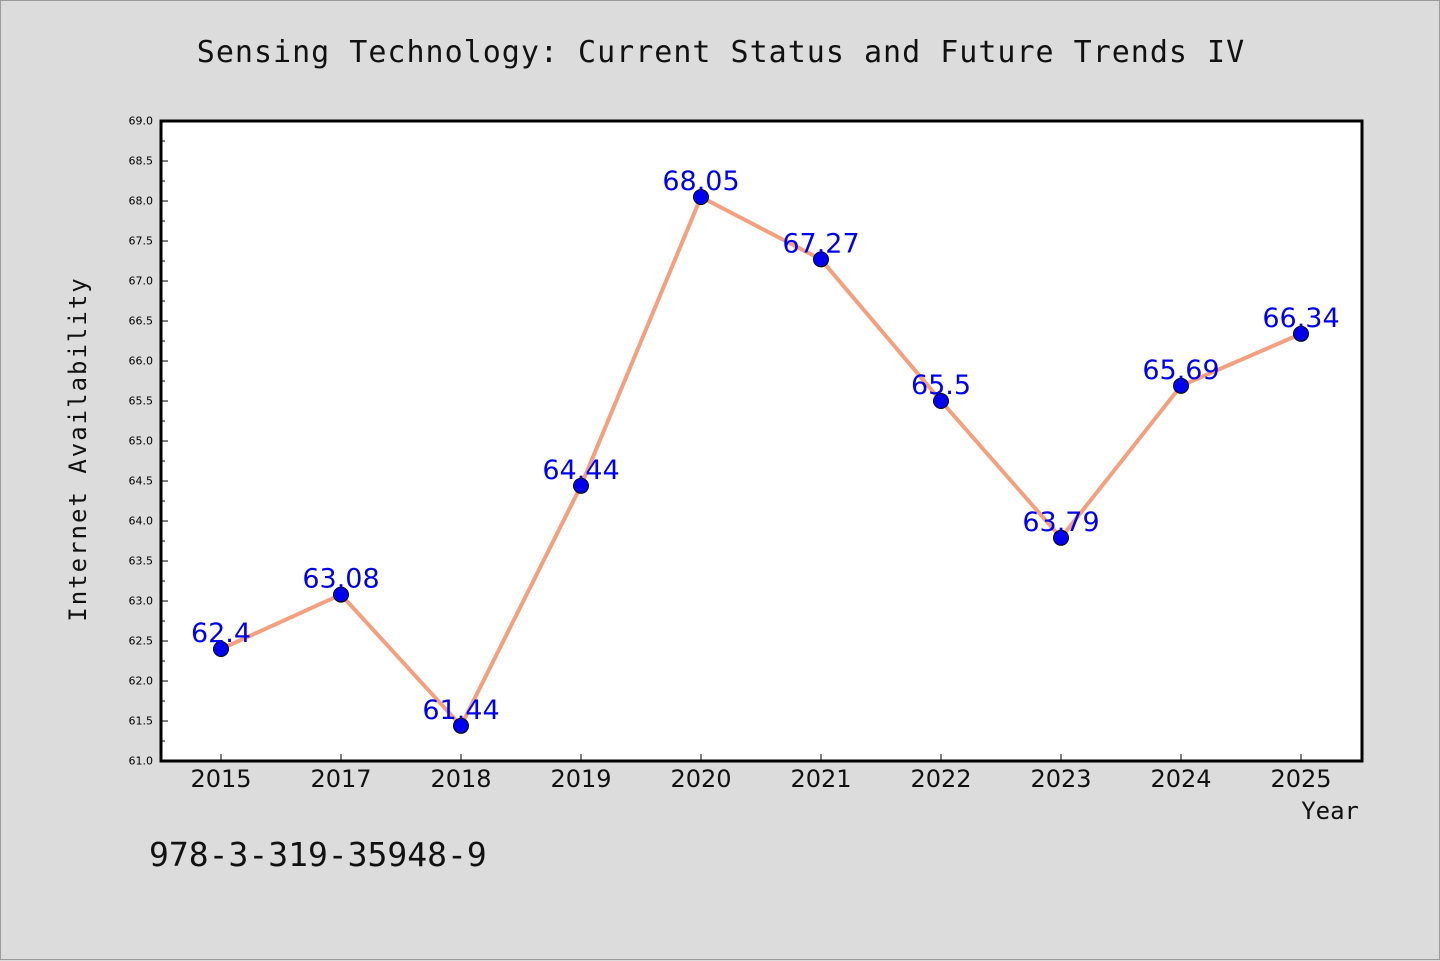 The width and height of the screenshot is (1440, 961). Describe the element at coordinates (141, 241) in the screenshot. I see `y-tick-label: 67.5` at that location.